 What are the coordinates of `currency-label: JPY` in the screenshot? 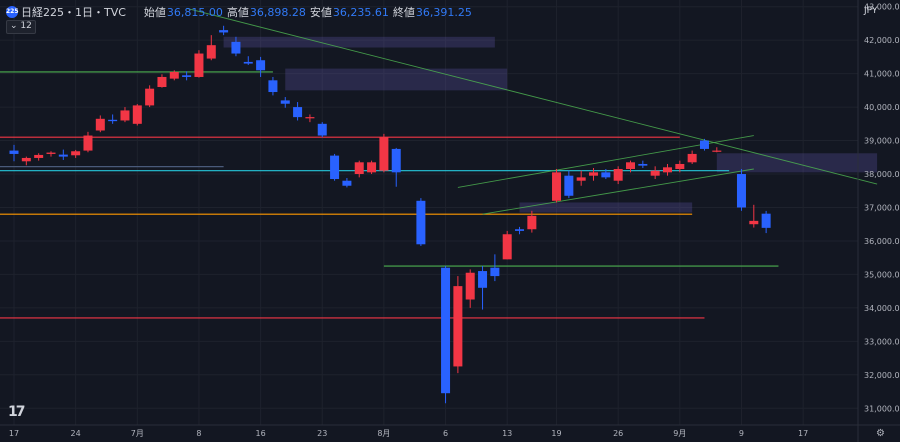 It's located at (871, 11).